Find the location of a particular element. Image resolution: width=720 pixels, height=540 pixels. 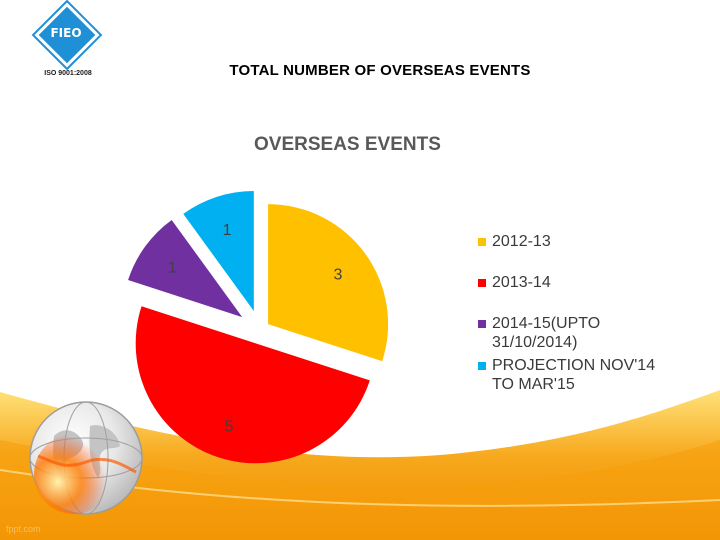

legend-label: 2013-14 is located at coordinates (521, 282).